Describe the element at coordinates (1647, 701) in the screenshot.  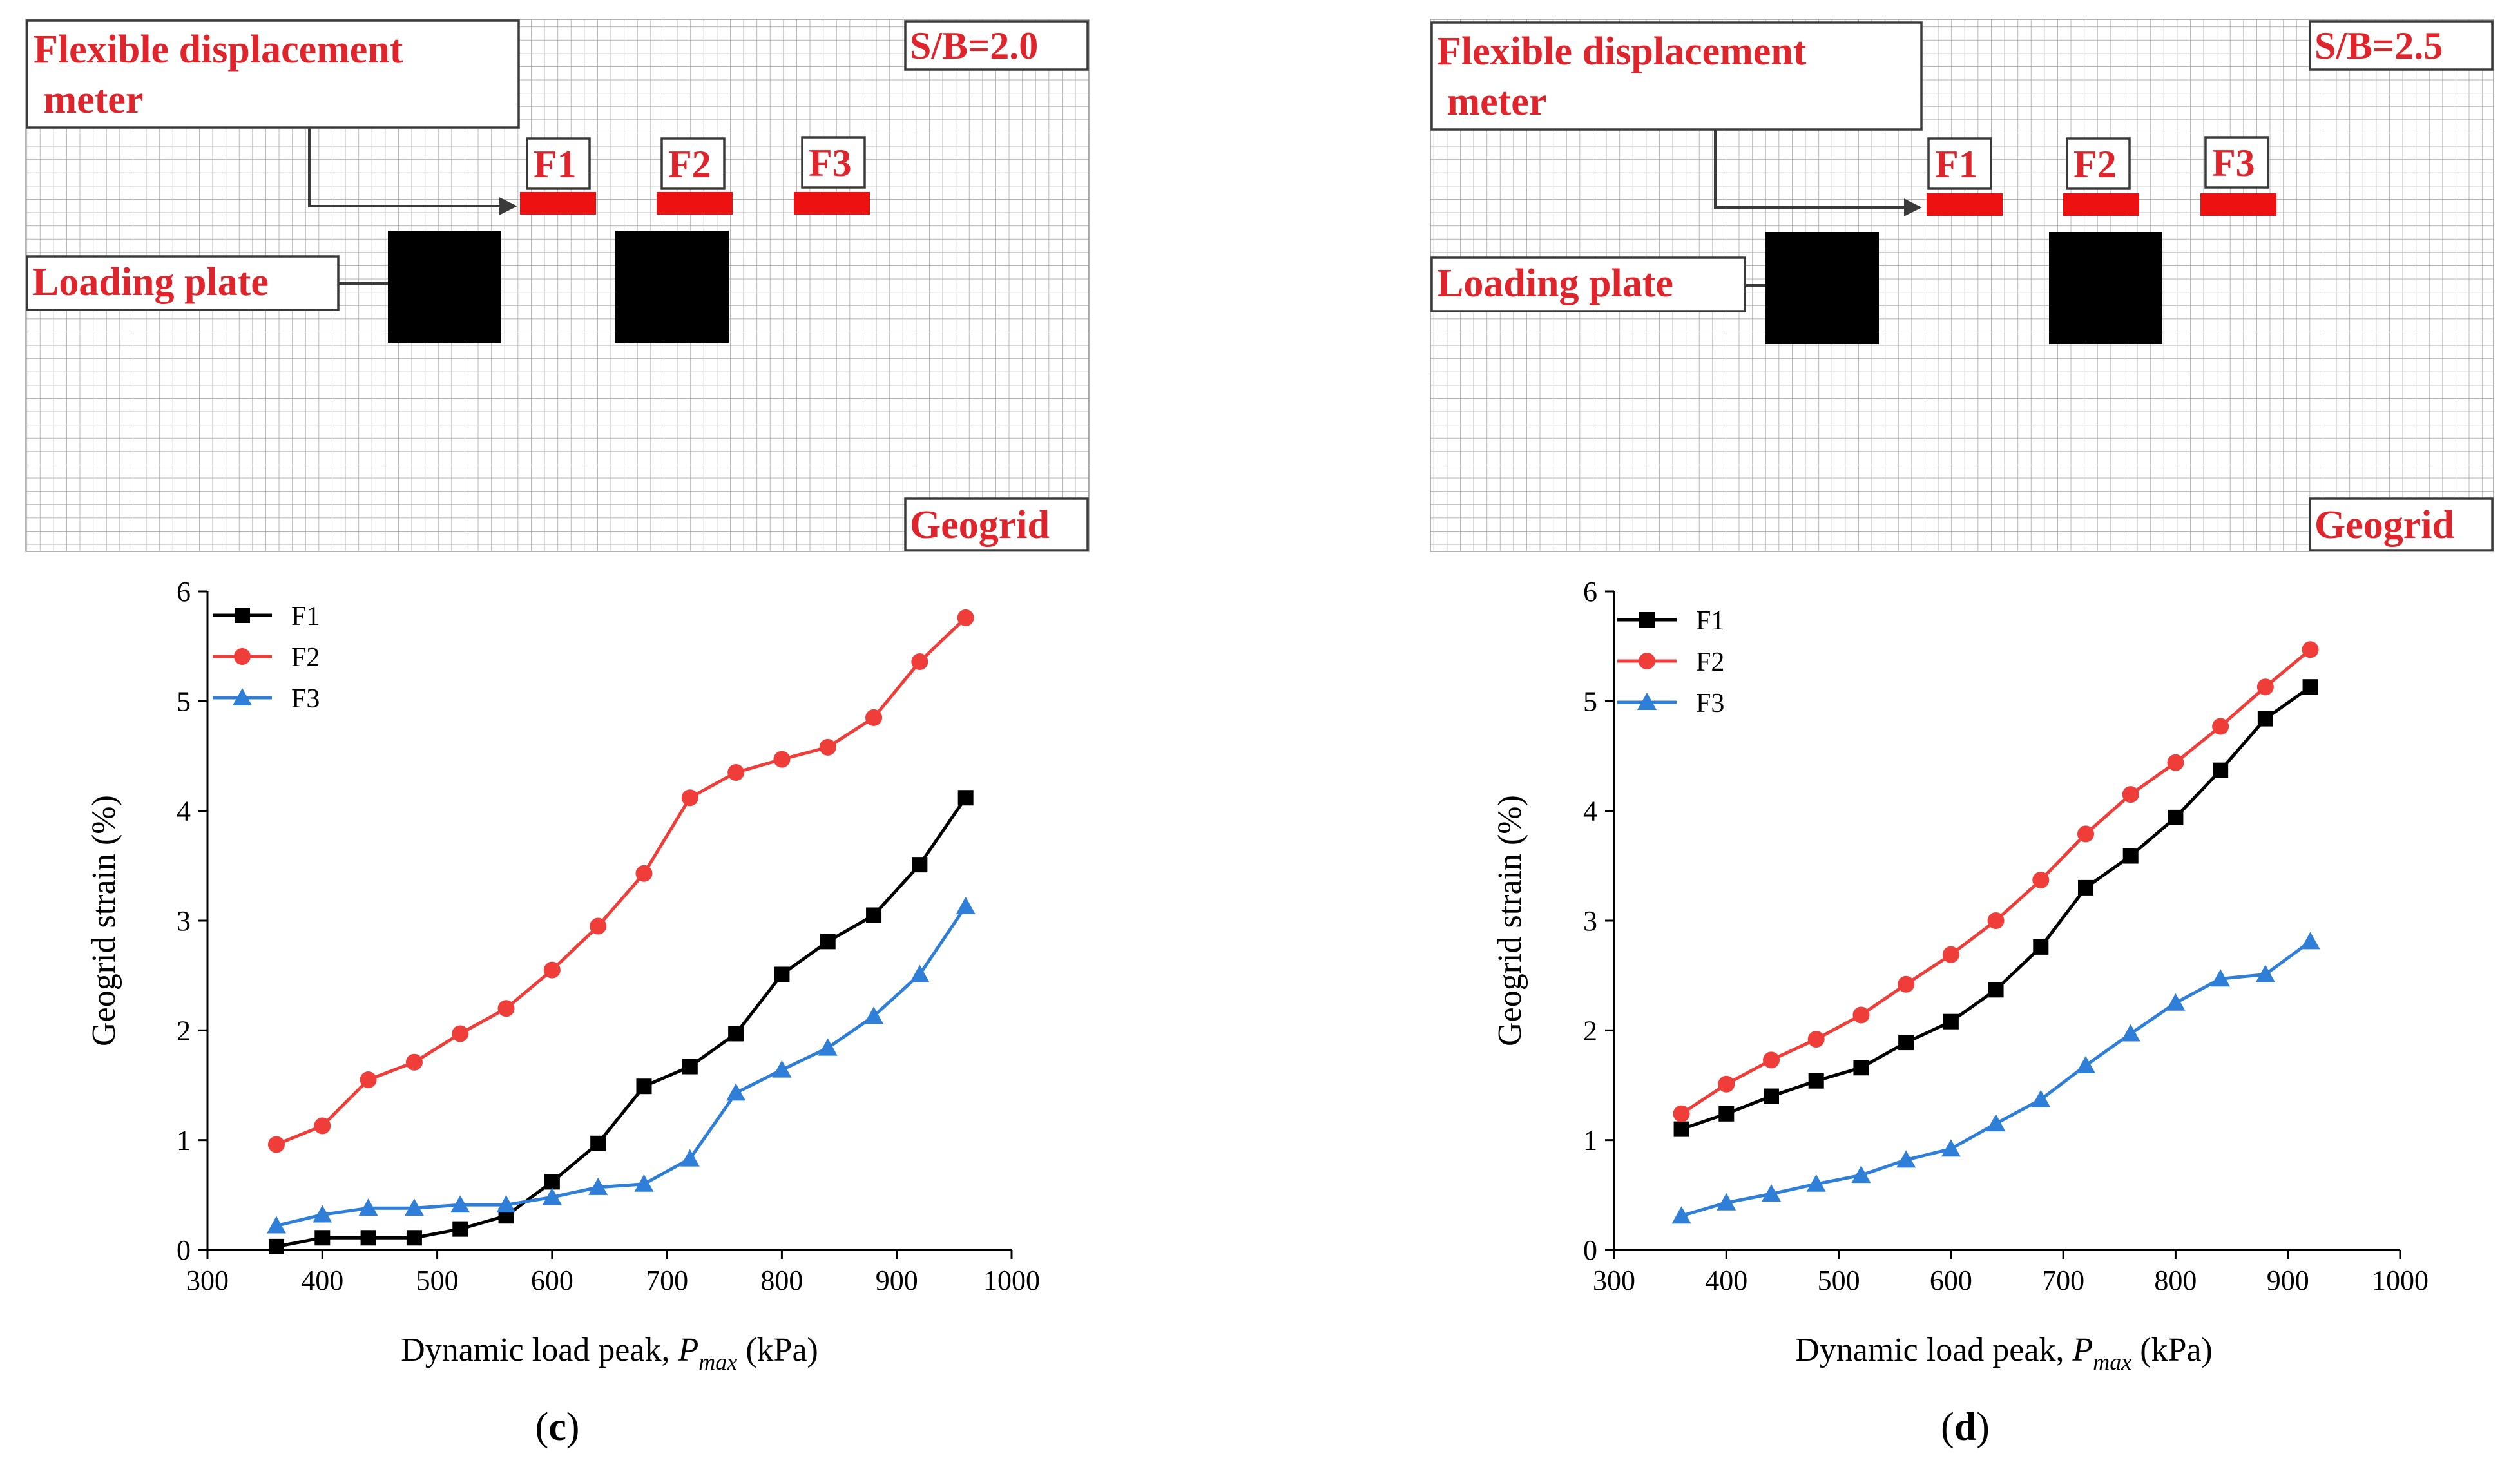
I see `legend-marker-f3` at that location.